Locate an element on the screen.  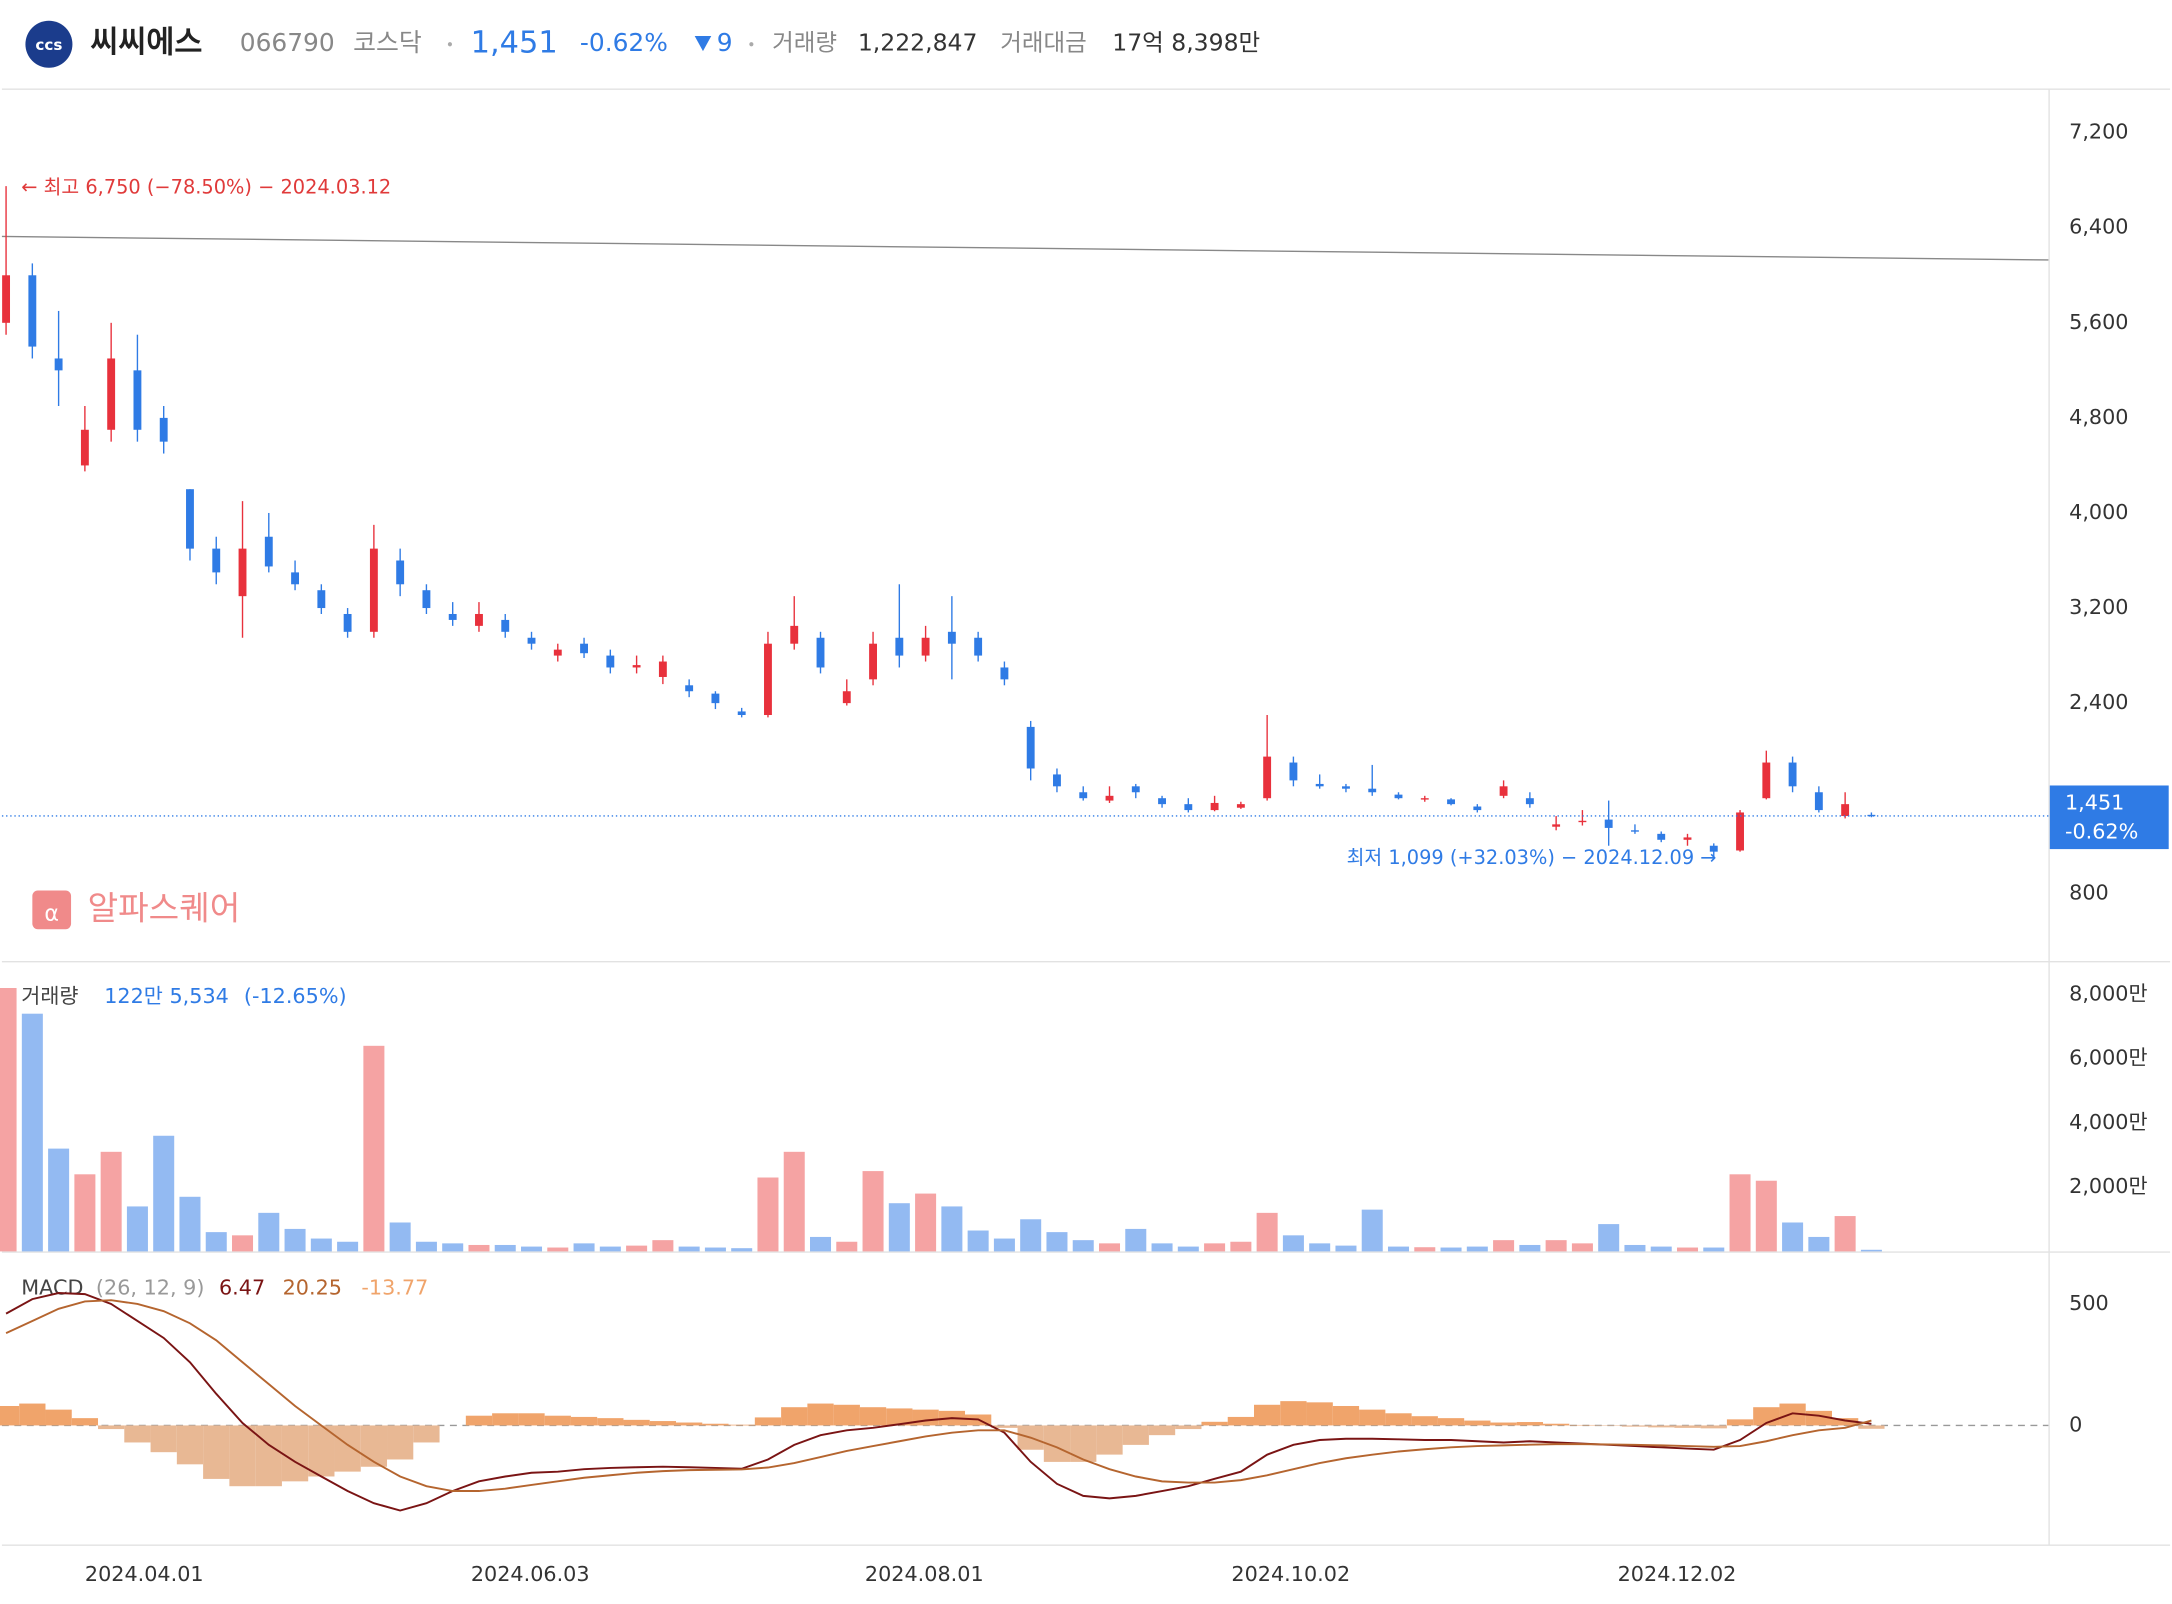
macd-title: MACD is located at coordinates (52, 1288).